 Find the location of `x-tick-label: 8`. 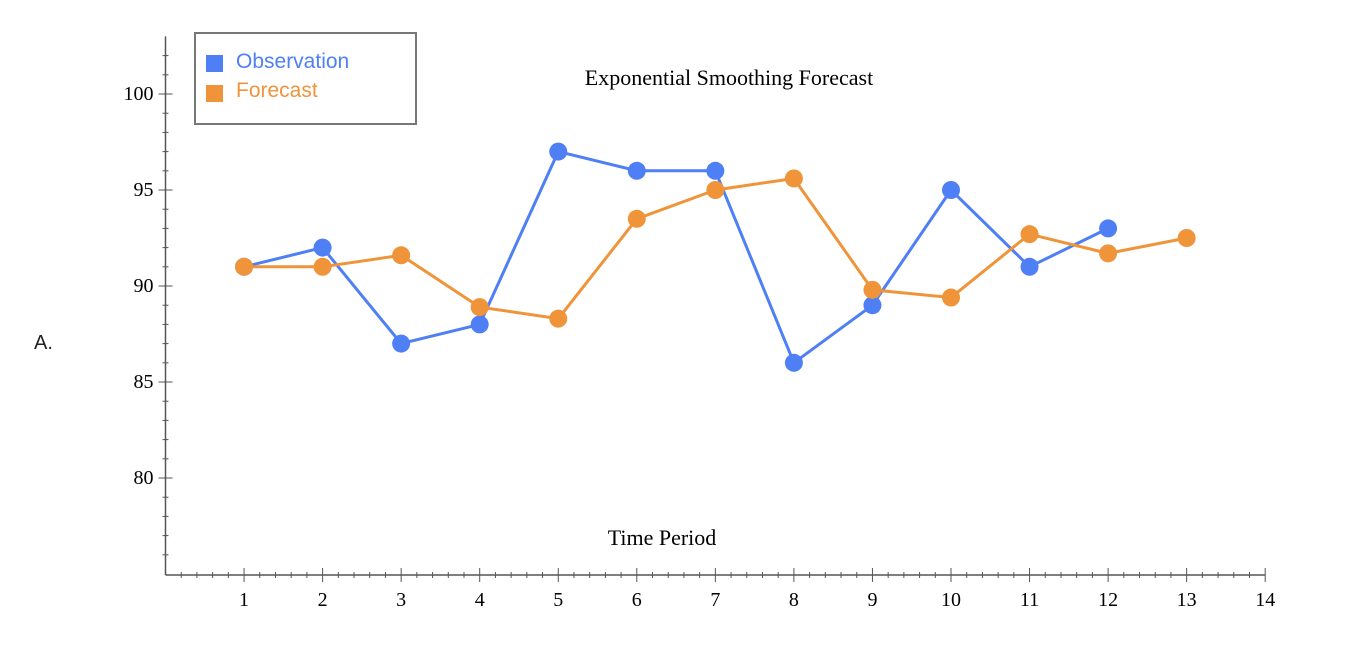

x-tick-label: 8 is located at coordinates (794, 600).